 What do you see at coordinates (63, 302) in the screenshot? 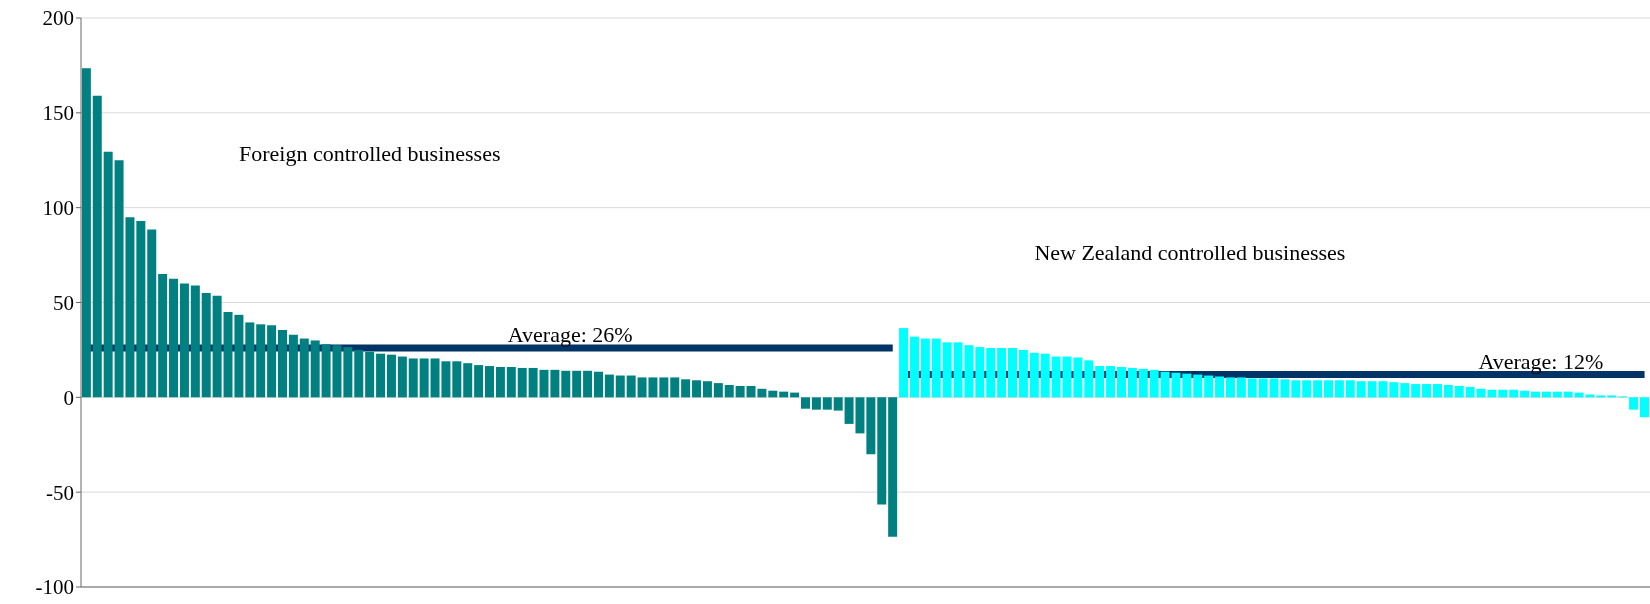
I see `y-tick-label: 50` at bounding box center [63, 302].